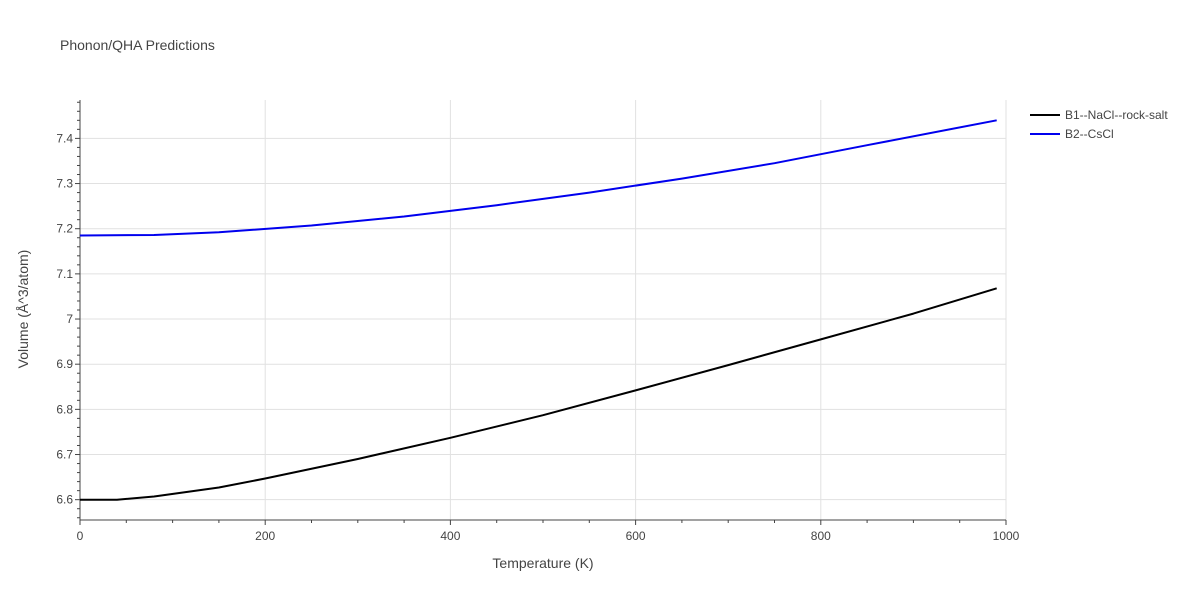 This screenshot has height=600, width=1200. Describe the element at coordinates (64, 364) in the screenshot. I see `y-tick-label: 6.9` at that location.